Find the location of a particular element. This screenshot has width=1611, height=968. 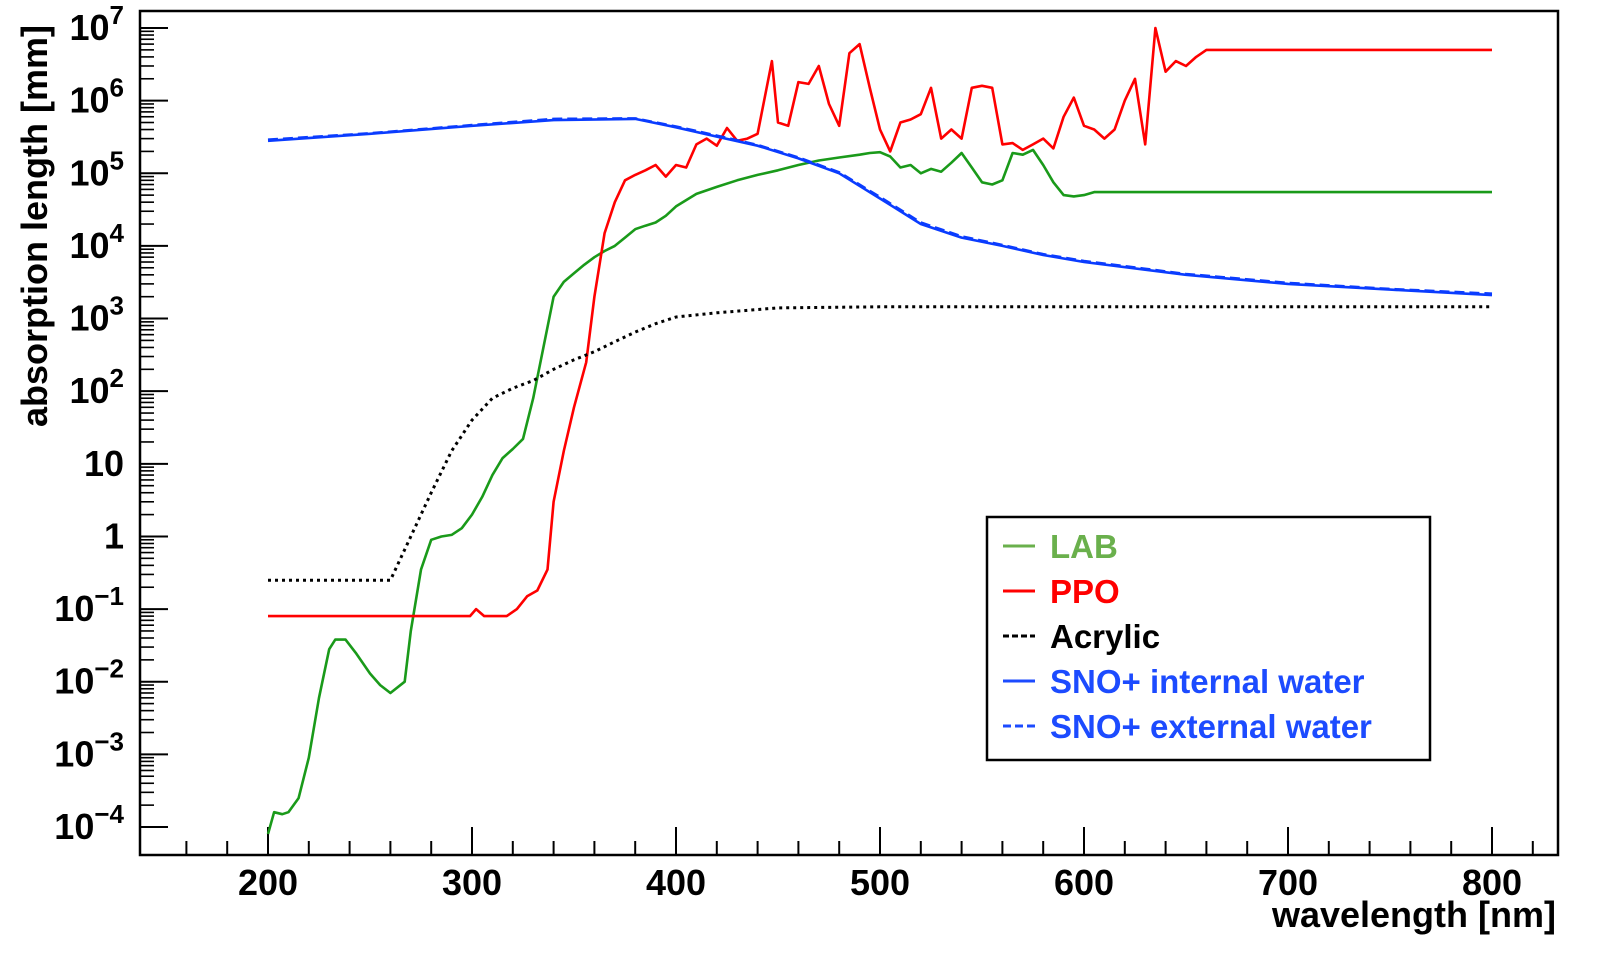

x-axis-ticks: 200 300 400 500 600 700 800 is located at coordinates (859, 865).